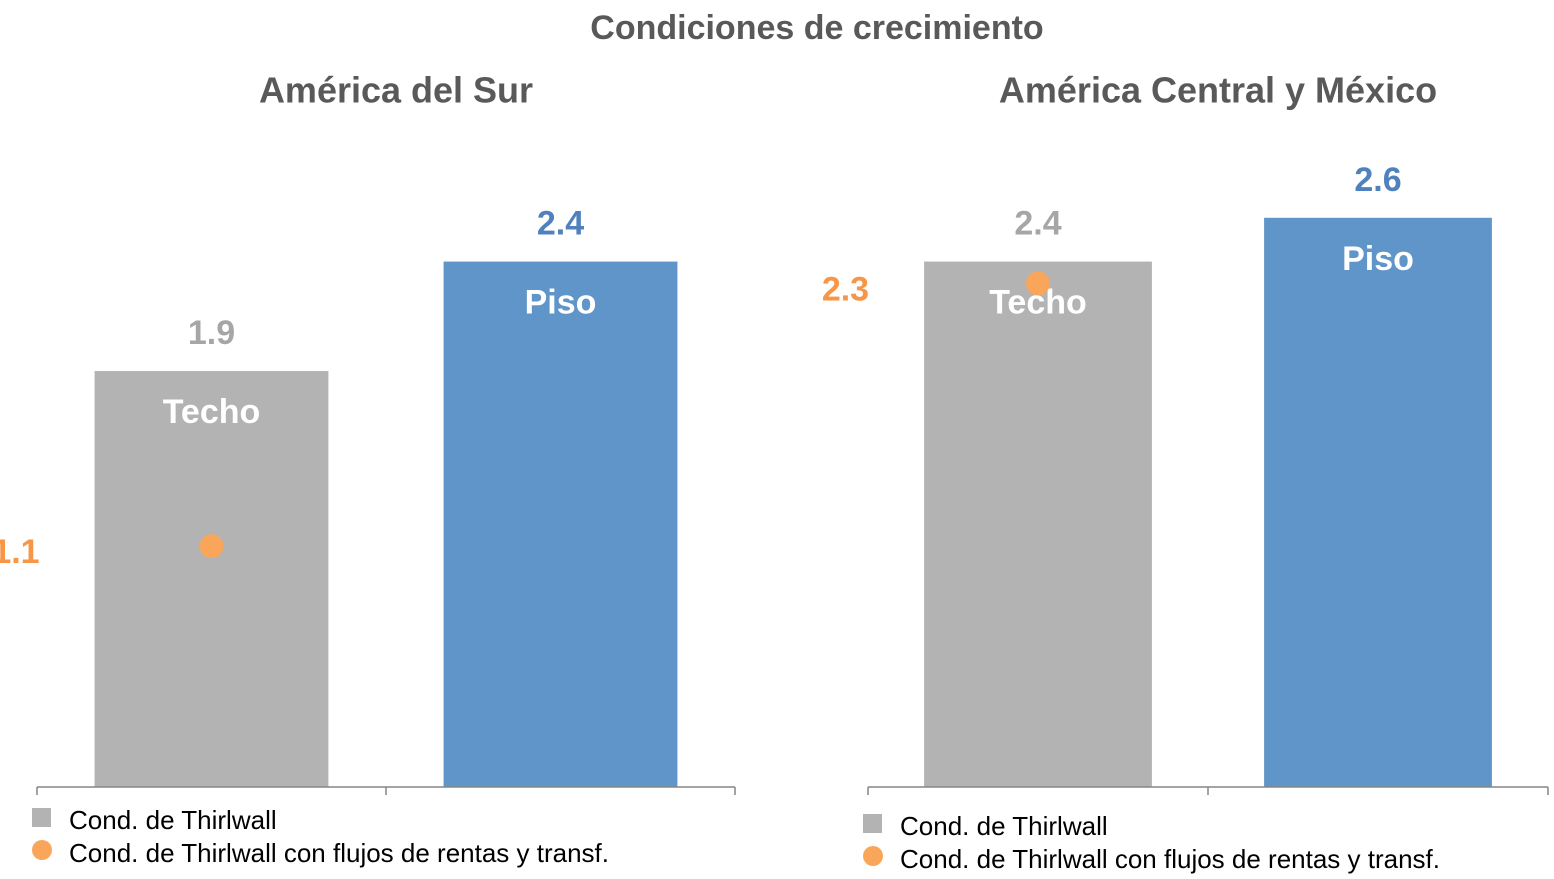 The width and height of the screenshot is (1554, 879). What do you see at coordinates (816, 28) in the screenshot?
I see `main-title: Condiciones de crecimiento` at bounding box center [816, 28].